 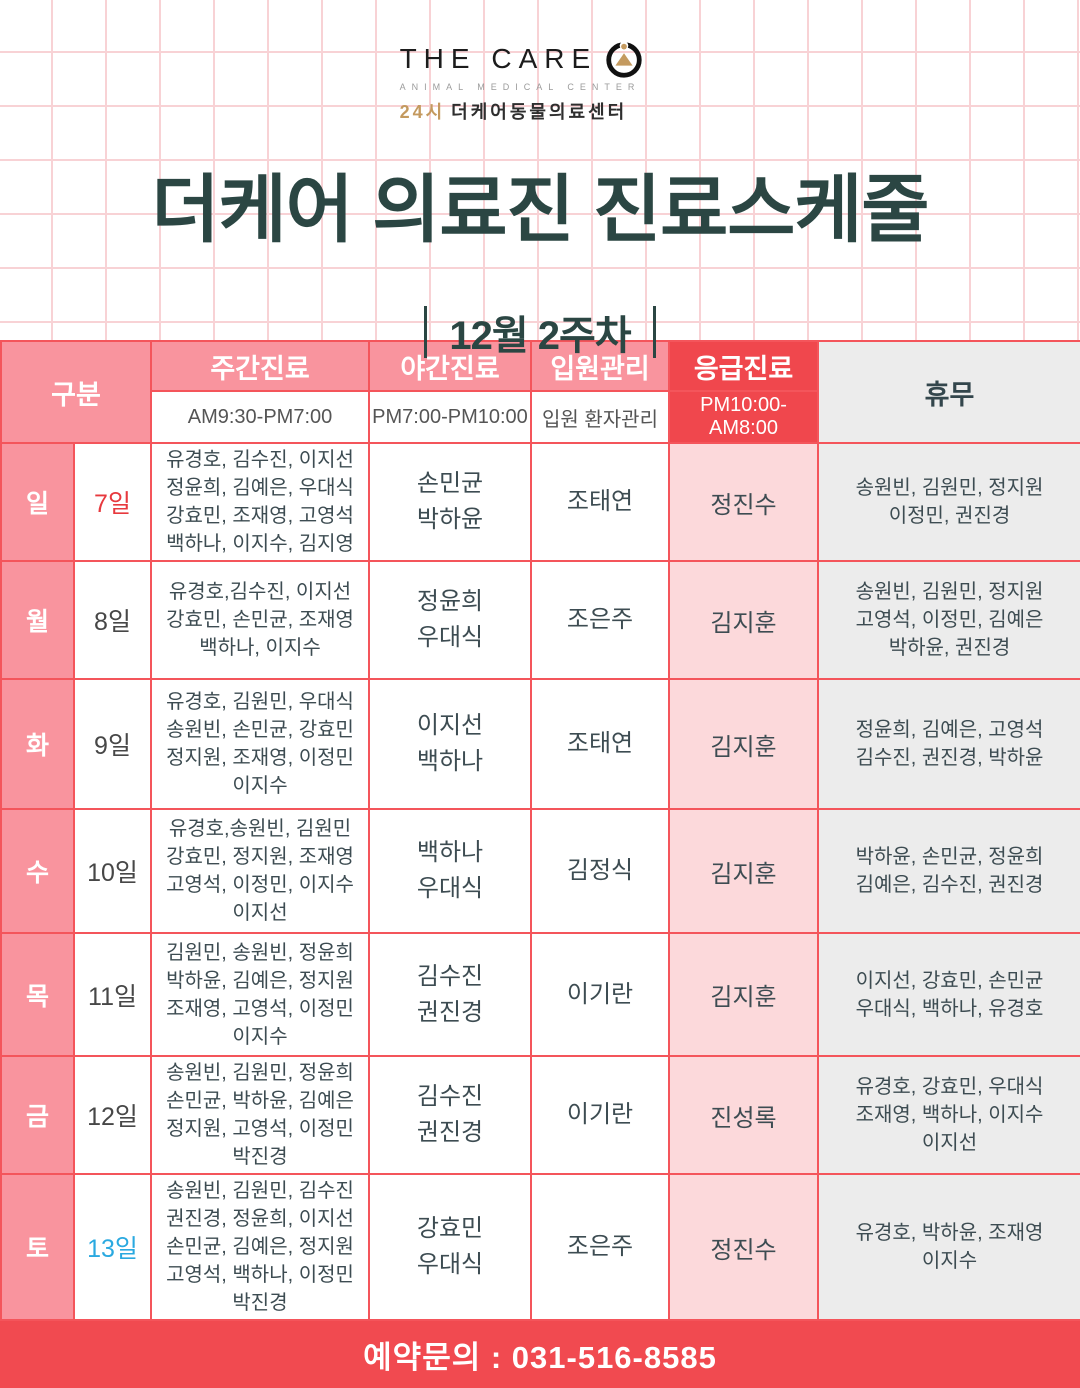 I want to click on header-night-care: 야간진료, so click(x=450, y=366).